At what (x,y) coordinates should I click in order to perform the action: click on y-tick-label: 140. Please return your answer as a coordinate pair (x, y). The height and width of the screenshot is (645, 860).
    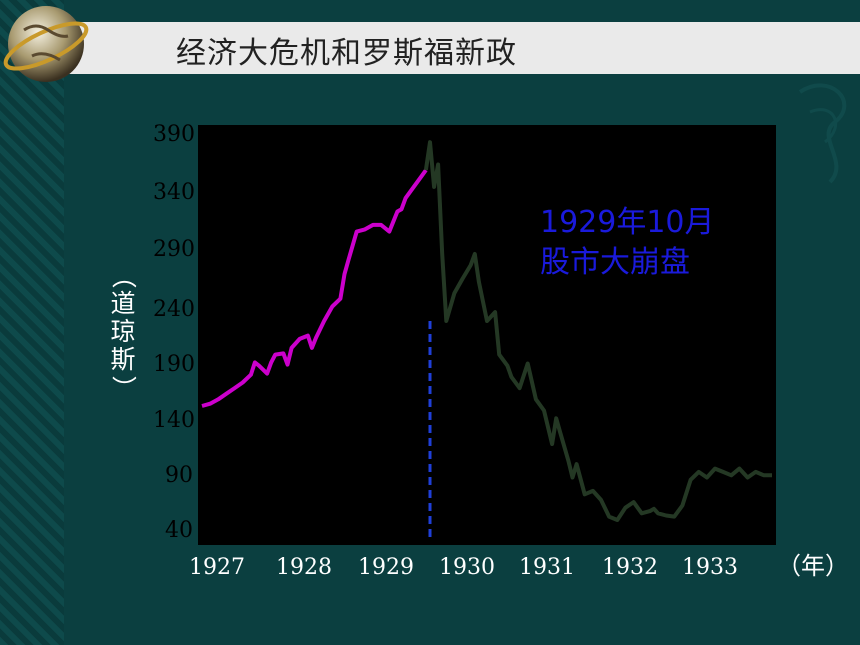
    Looking at the image, I should click on (174, 420).